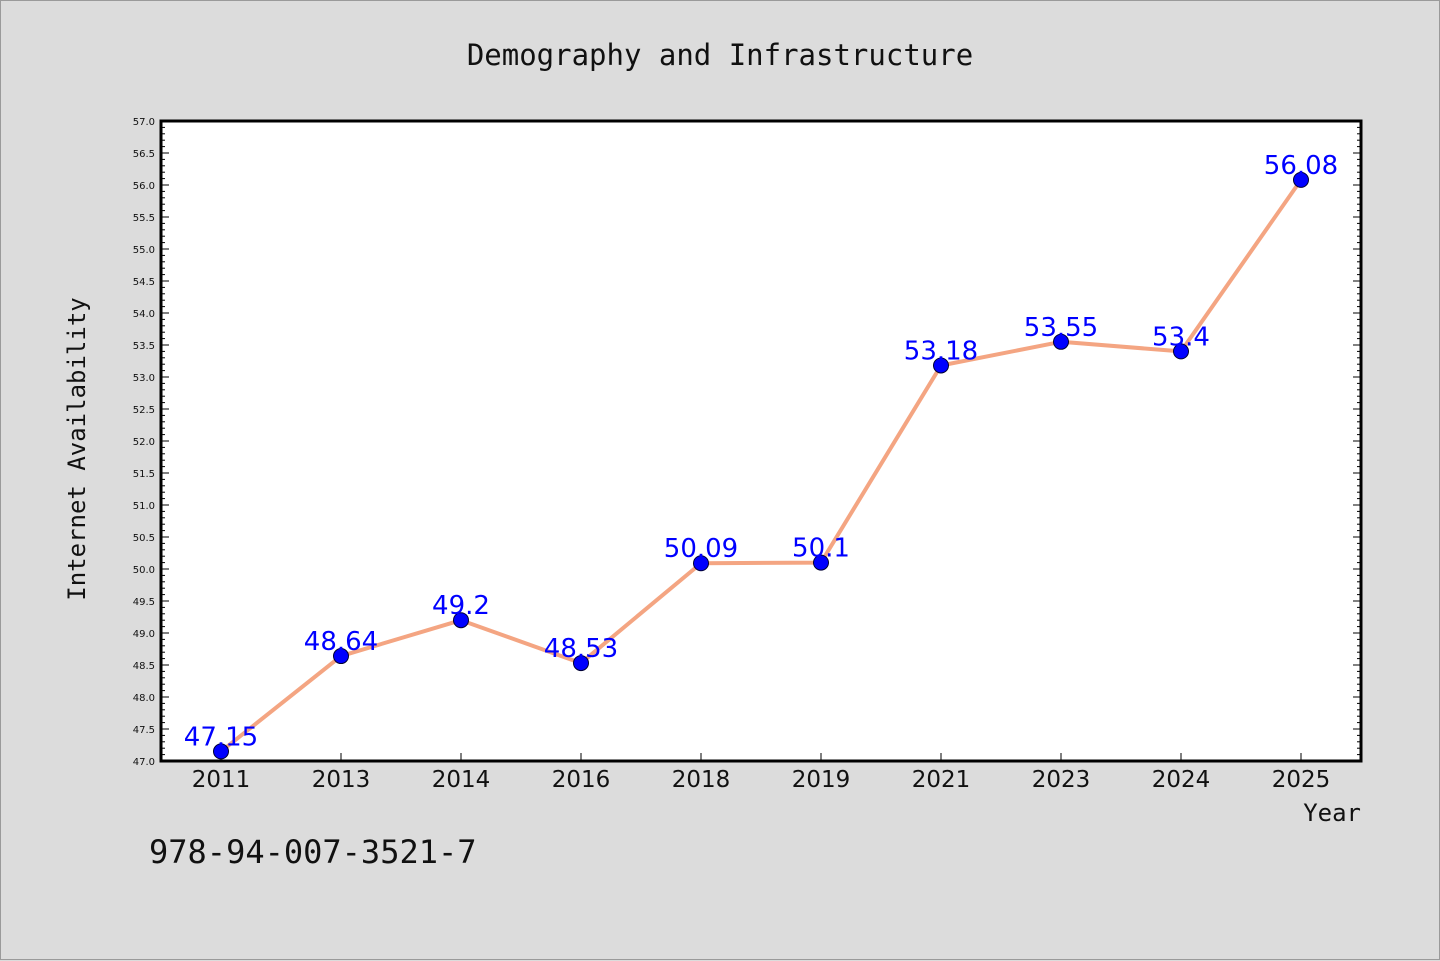 This screenshot has height=961, width=1440. Describe the element at coordinates (701, 780) in the screenshot. I see `x-tick-label: 2018` at that location.